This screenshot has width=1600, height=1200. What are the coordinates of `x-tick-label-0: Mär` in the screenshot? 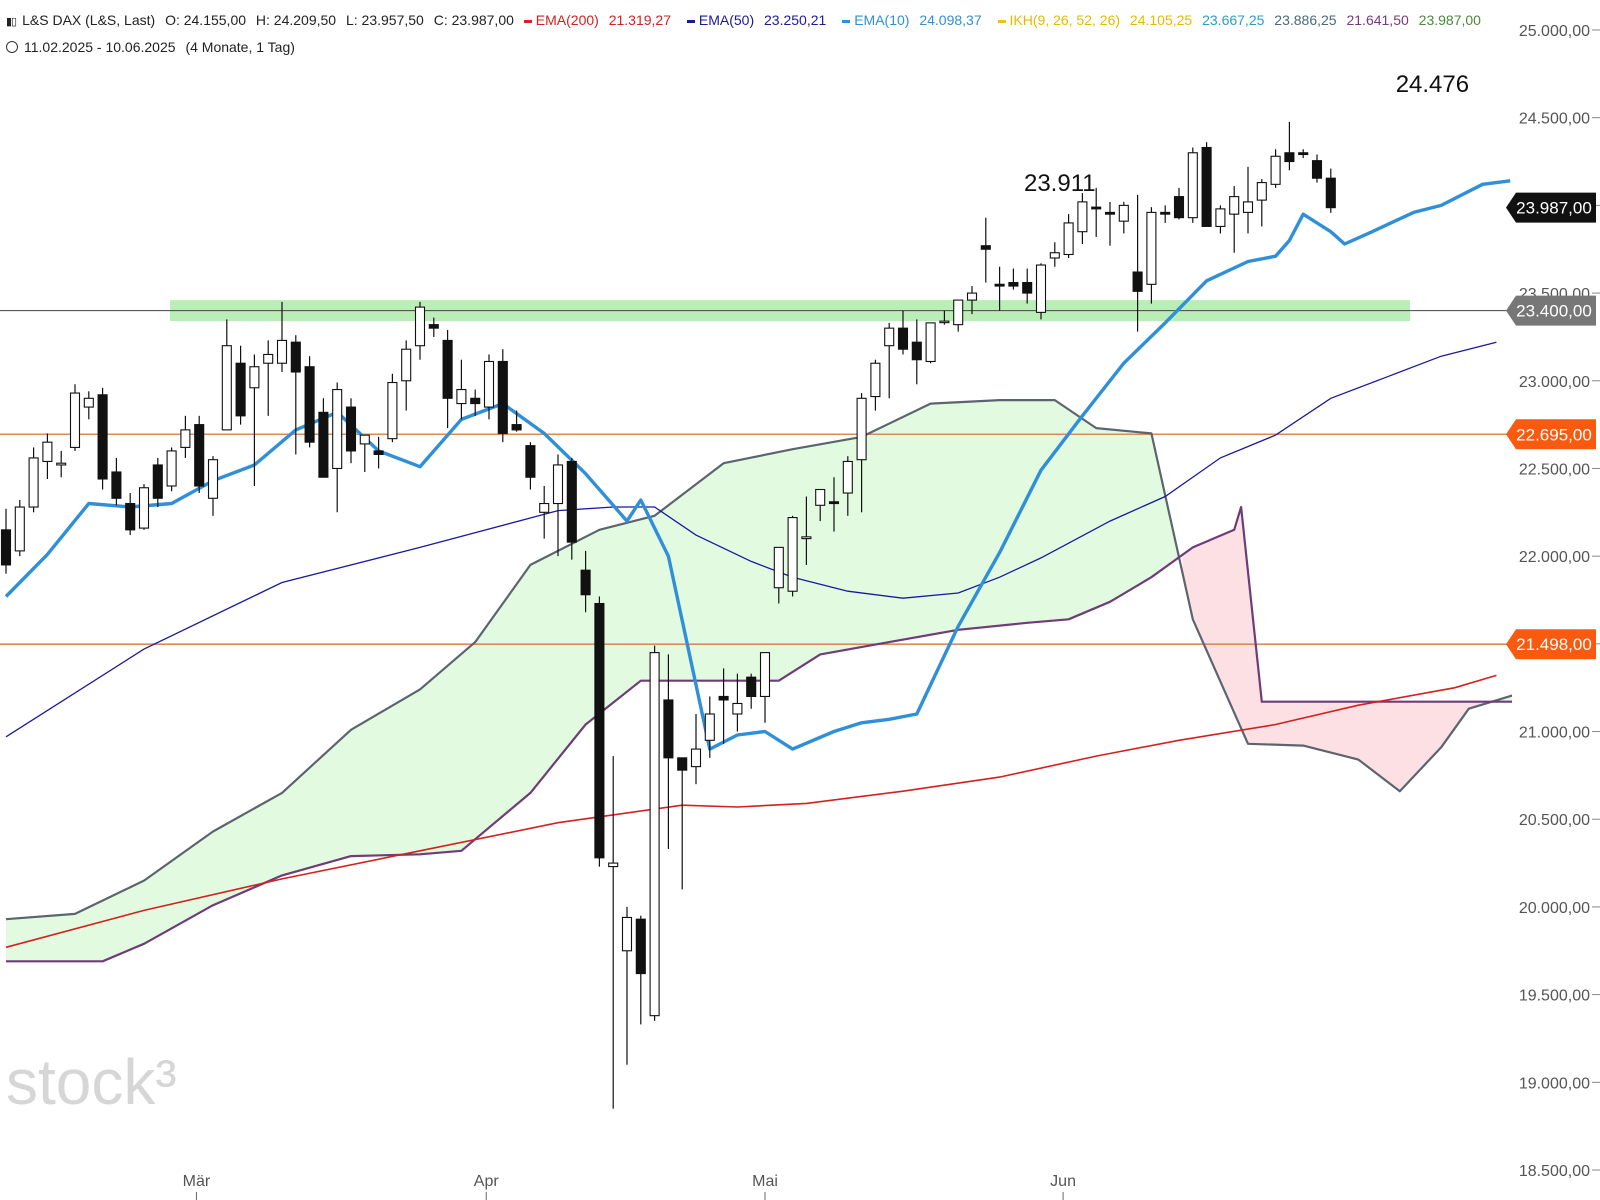 It's located at (197, 1181).